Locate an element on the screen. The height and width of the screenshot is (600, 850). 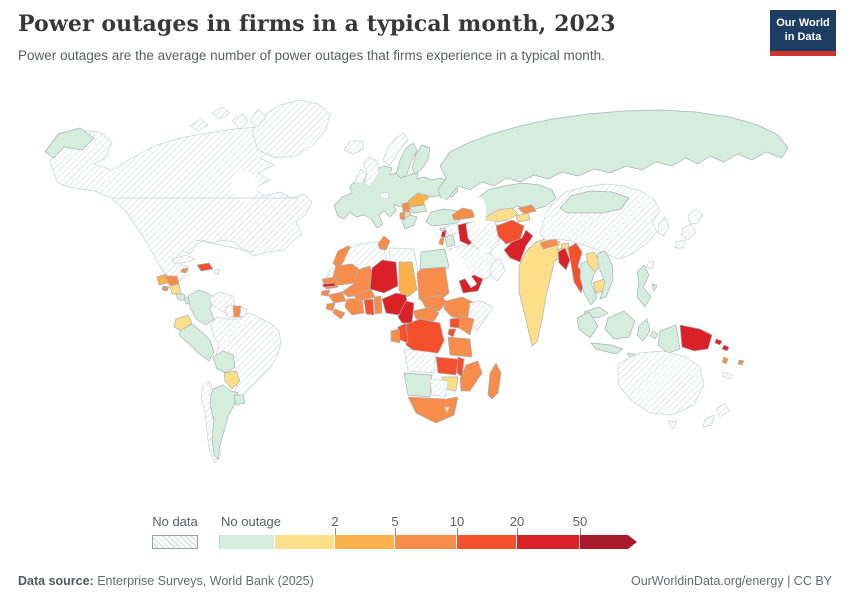
country-somalia is located at coordinates (480, 316).